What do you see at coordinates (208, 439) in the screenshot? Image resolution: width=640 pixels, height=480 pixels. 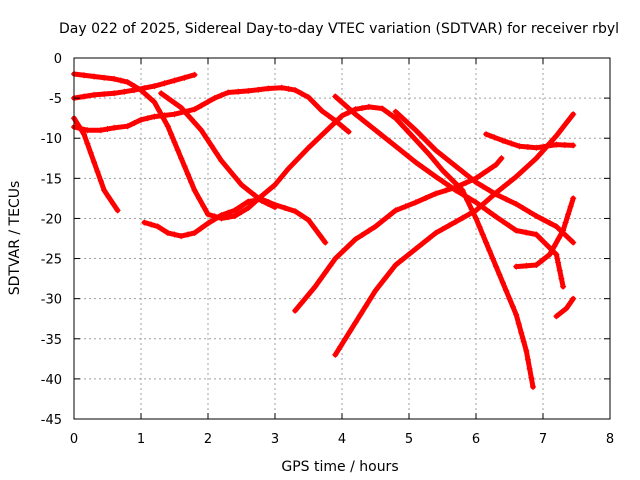 I see `x-tick-label: 2` at bounding box center [208, 439].